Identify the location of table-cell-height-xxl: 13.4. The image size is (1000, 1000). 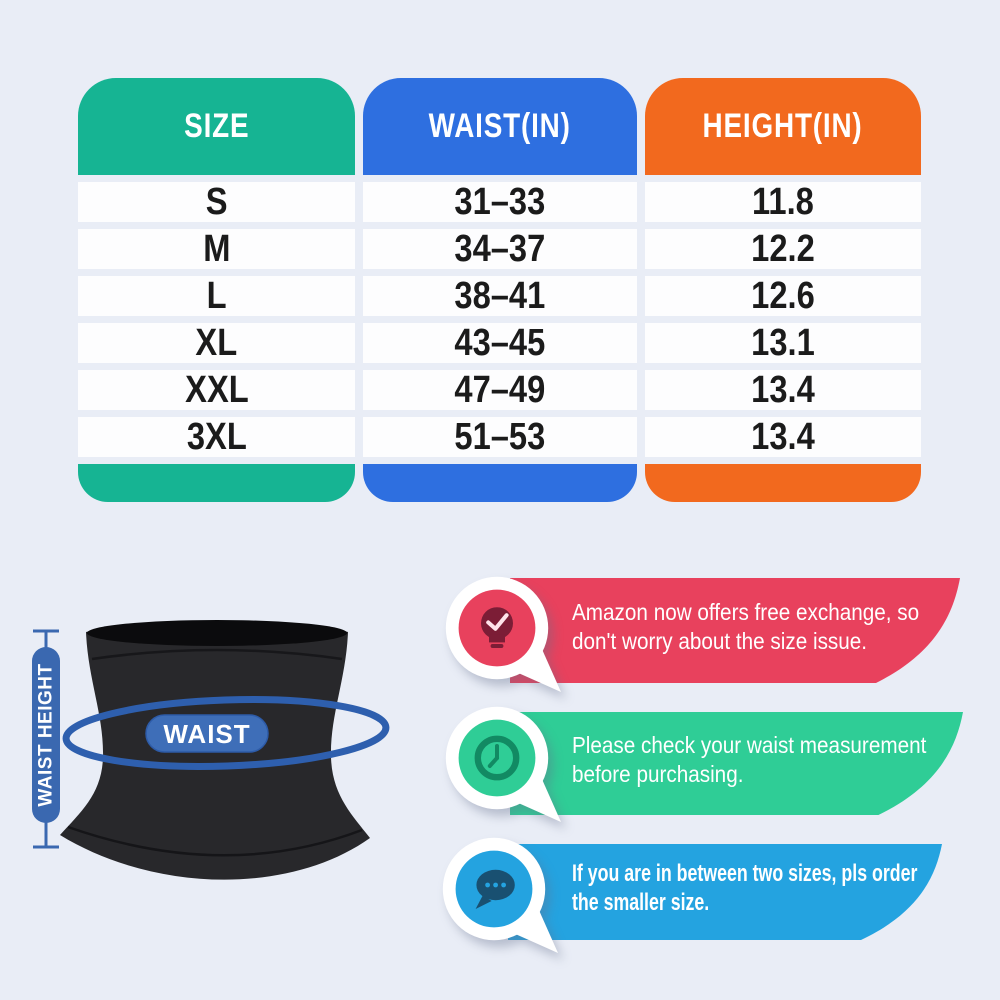
(783, 389).